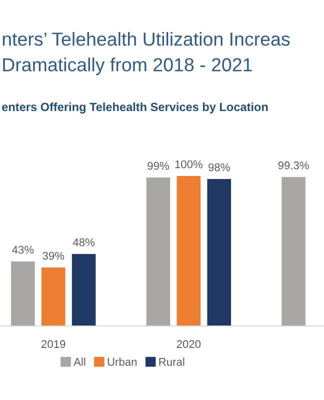 This screenshot has width=324, height=400. Describe the element at coordinates (158, 166) in the screenshot. I see `data-label: 99%` at that location.